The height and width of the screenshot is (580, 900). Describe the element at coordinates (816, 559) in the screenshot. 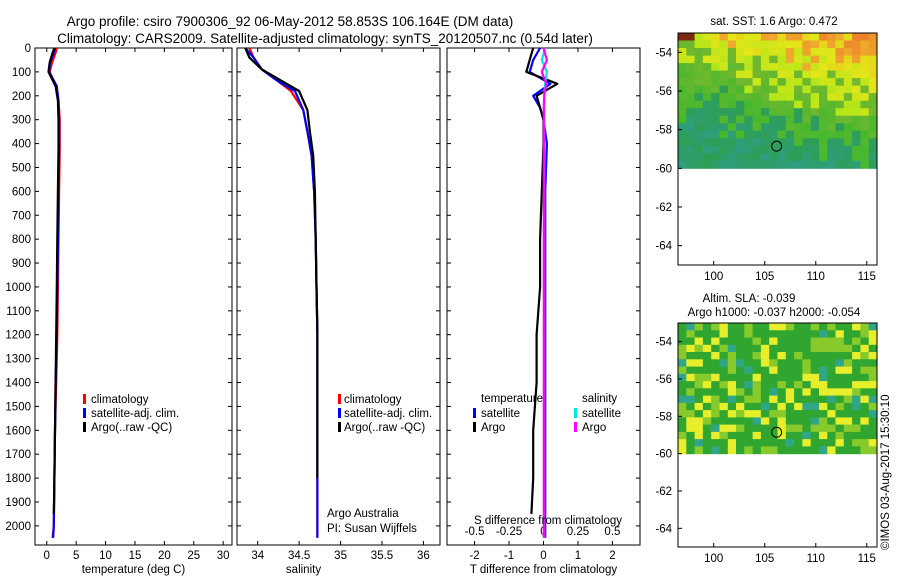

I see `x-tick-label: 110` at that location.